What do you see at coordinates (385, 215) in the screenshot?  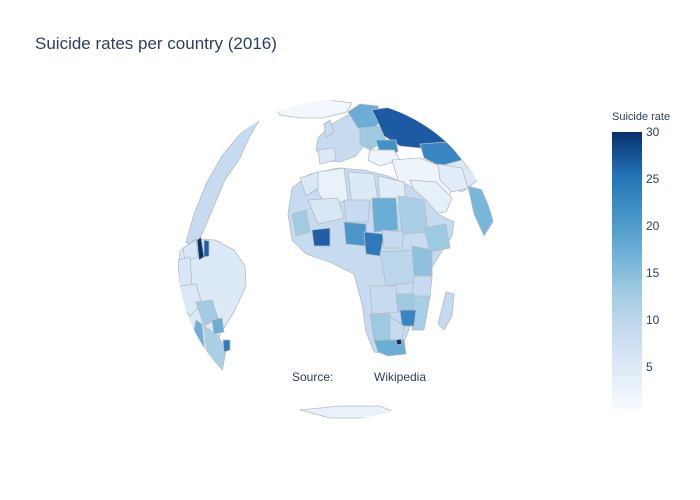 I see `chad-region` at bounding box center [385, 215].